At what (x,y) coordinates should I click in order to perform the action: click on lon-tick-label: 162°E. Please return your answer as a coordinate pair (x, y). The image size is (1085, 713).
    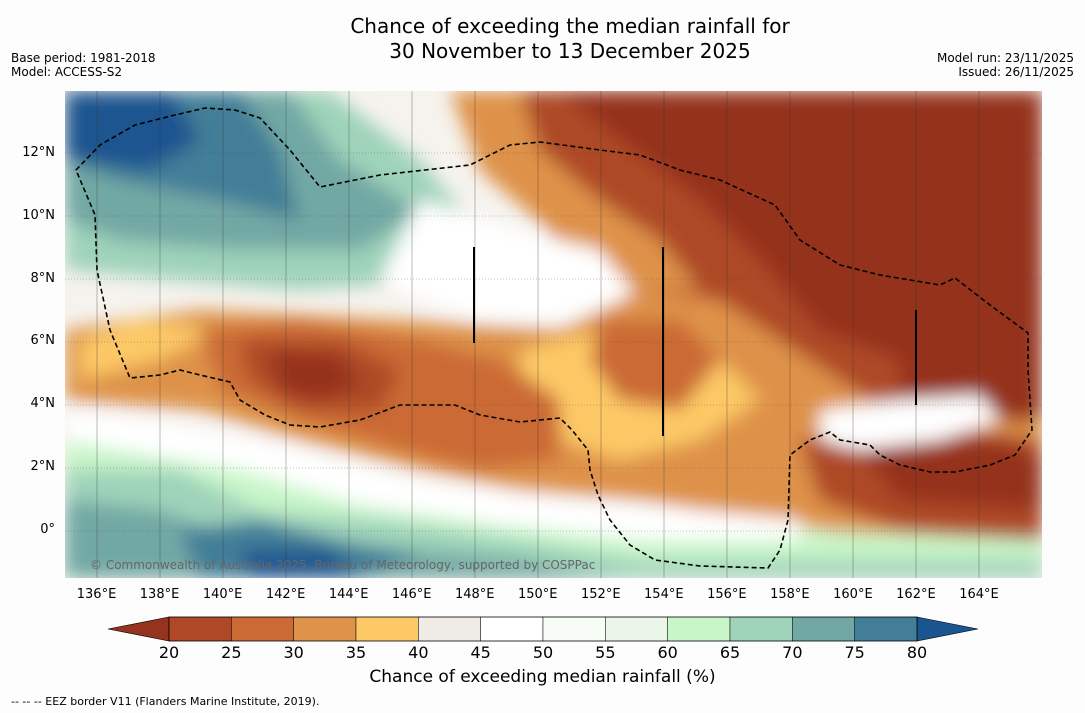
    Looking at the image, I should click on (916, 594).